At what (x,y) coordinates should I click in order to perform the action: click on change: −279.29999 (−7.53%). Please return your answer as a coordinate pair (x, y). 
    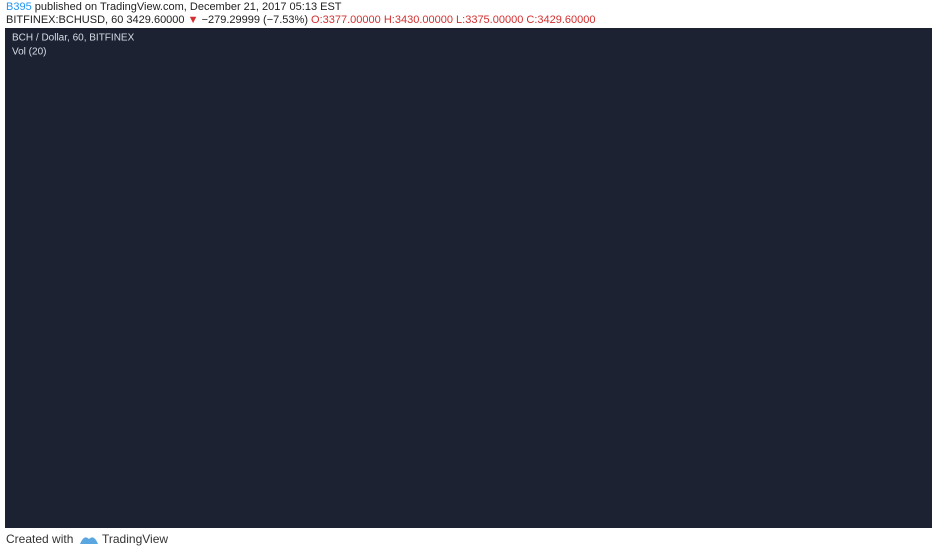
    Looking at the image, I should click on (254, 20).